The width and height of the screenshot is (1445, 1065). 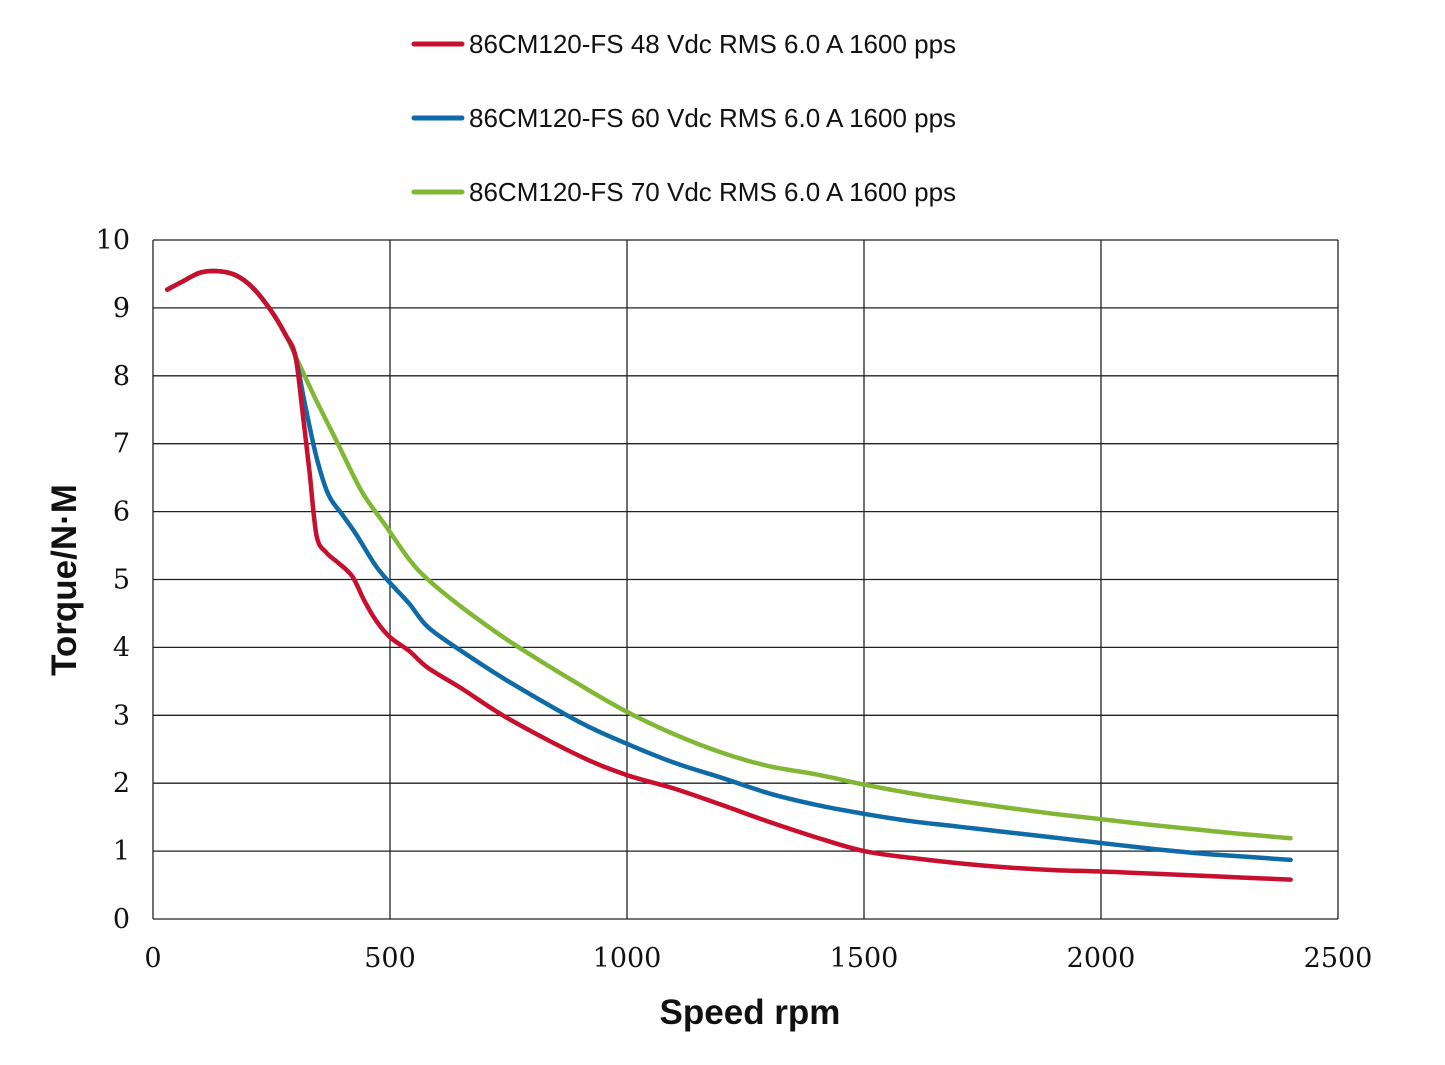 What do you see at coordinates (712, 118) in the screenshot?
I see `legend-label-1: 86CM120-FS 60 Vdc RMS 6.0 A 1600 pps` at bounding box center [712, 118].